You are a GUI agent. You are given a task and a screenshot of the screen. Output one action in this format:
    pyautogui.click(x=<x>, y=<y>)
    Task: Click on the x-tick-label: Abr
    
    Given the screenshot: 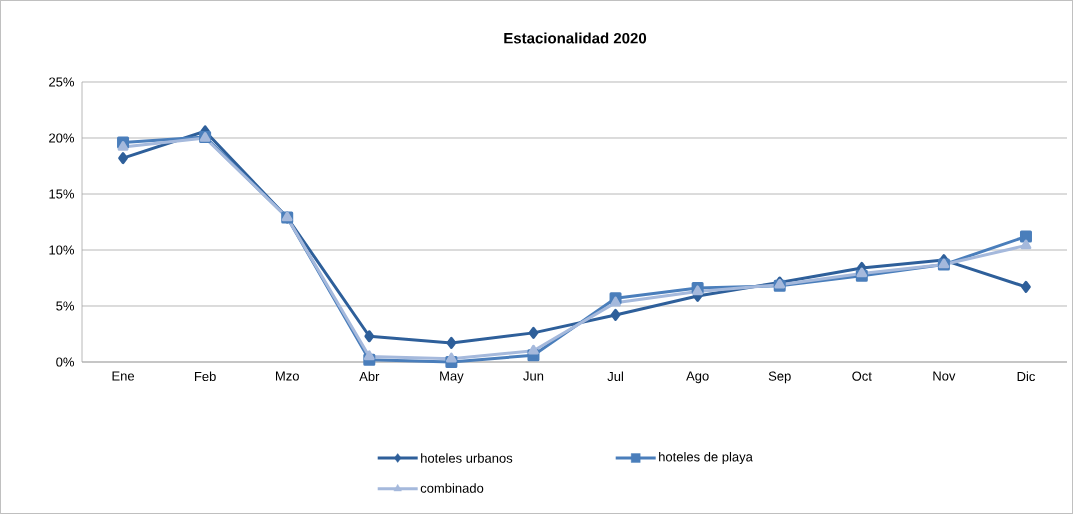 What is the action you would take?
    pyautogui.click(x=369, y=376)
    